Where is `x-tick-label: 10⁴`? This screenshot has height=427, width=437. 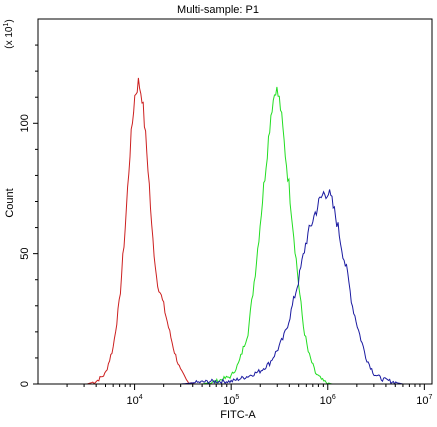 x-tick-label: 10⁴ is located at coordinates (135, 400).